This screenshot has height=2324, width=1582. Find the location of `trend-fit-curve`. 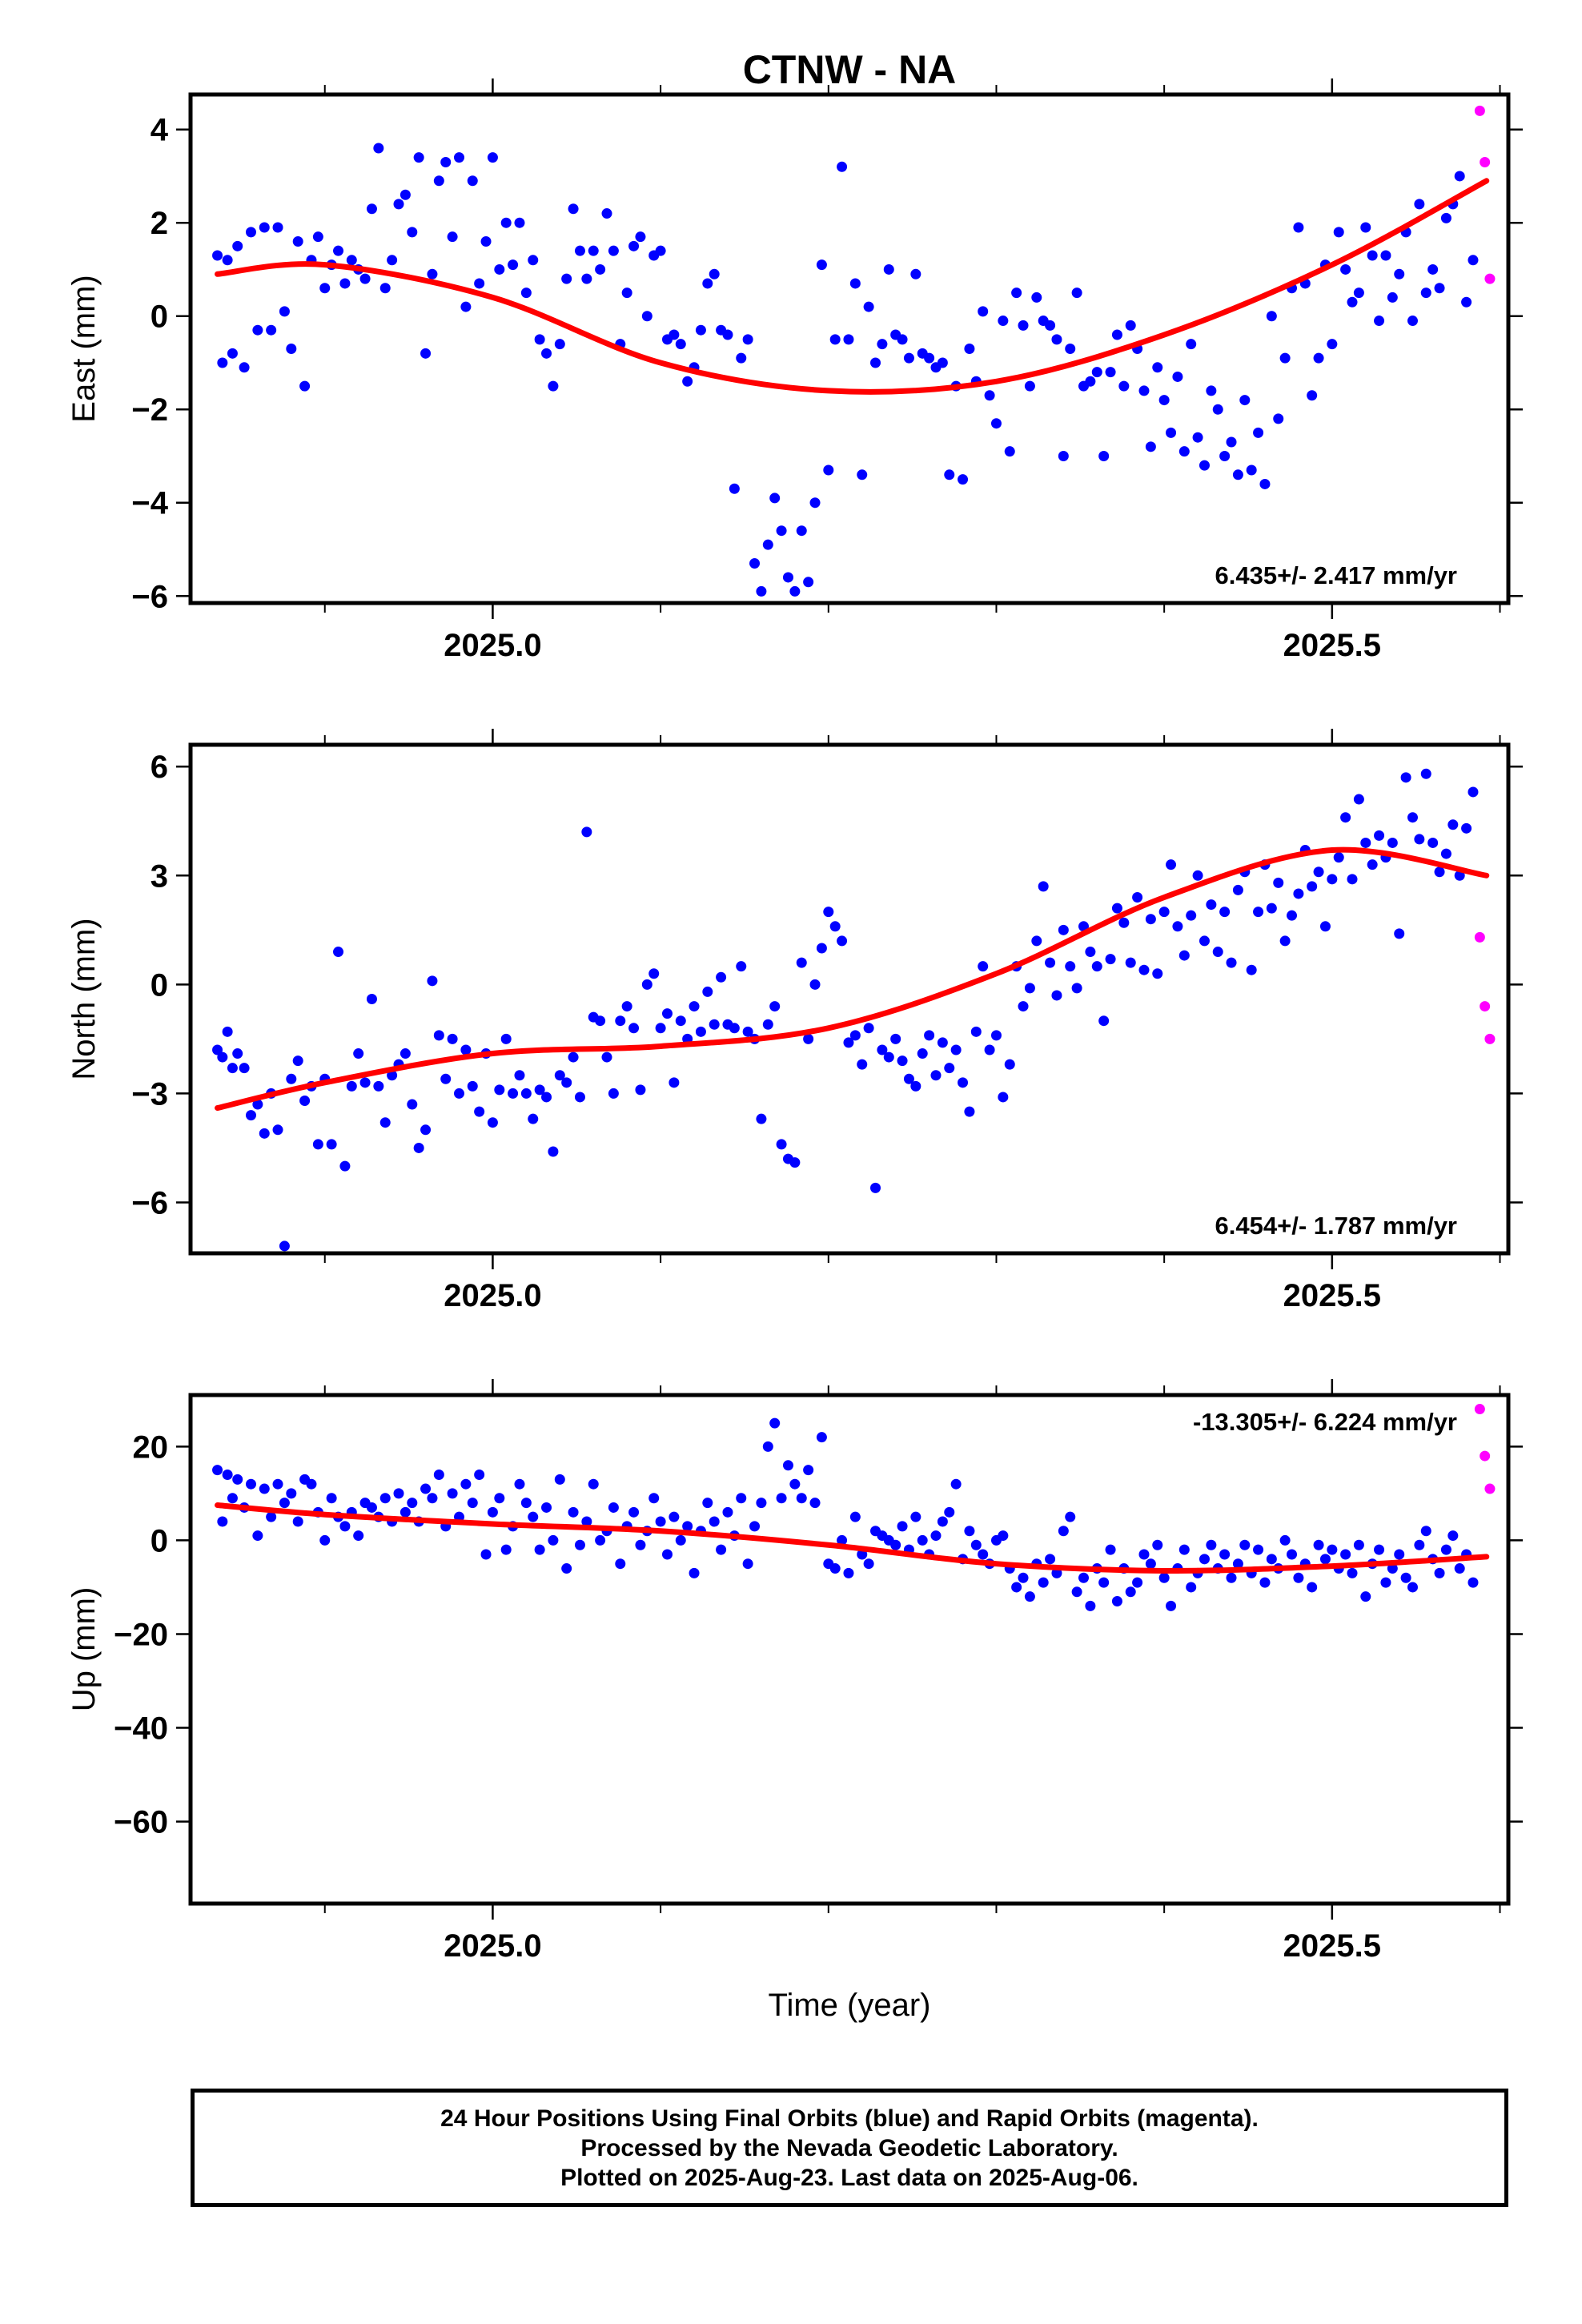

trend-fit-curve is located at coordinates (852, 979).